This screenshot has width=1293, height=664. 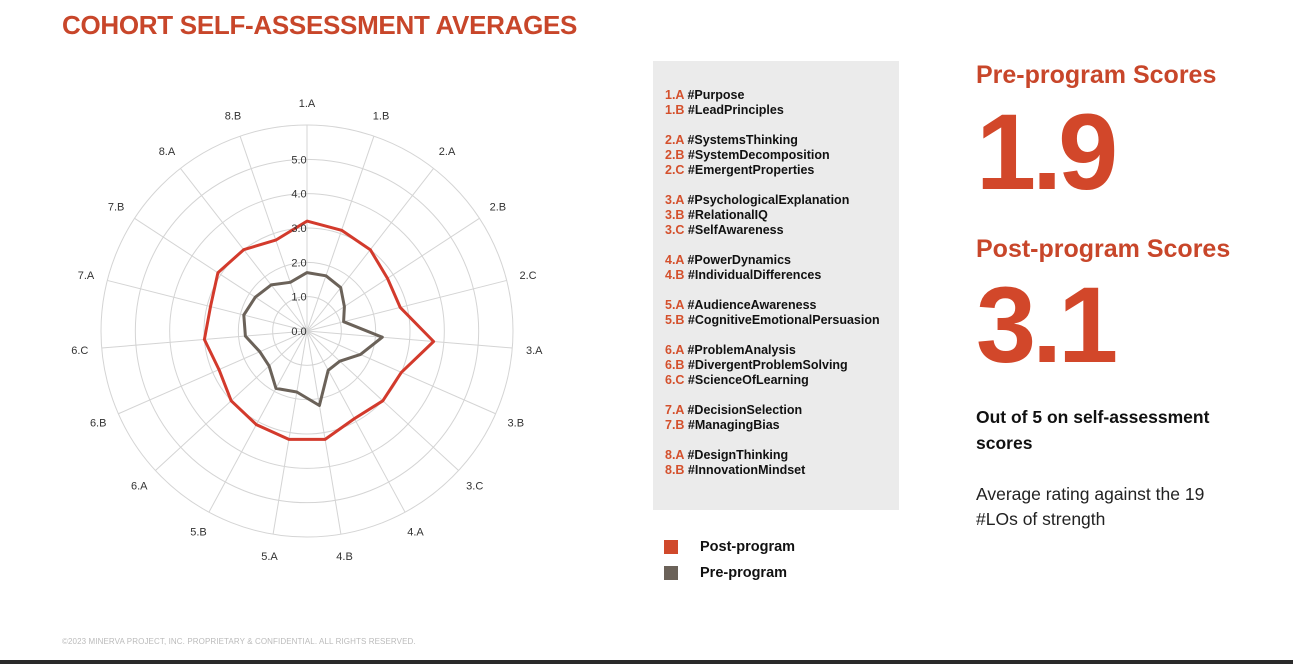 I want to click on lo-item: 6.A #ProblemAnalysis, so click(x=782, y=350).